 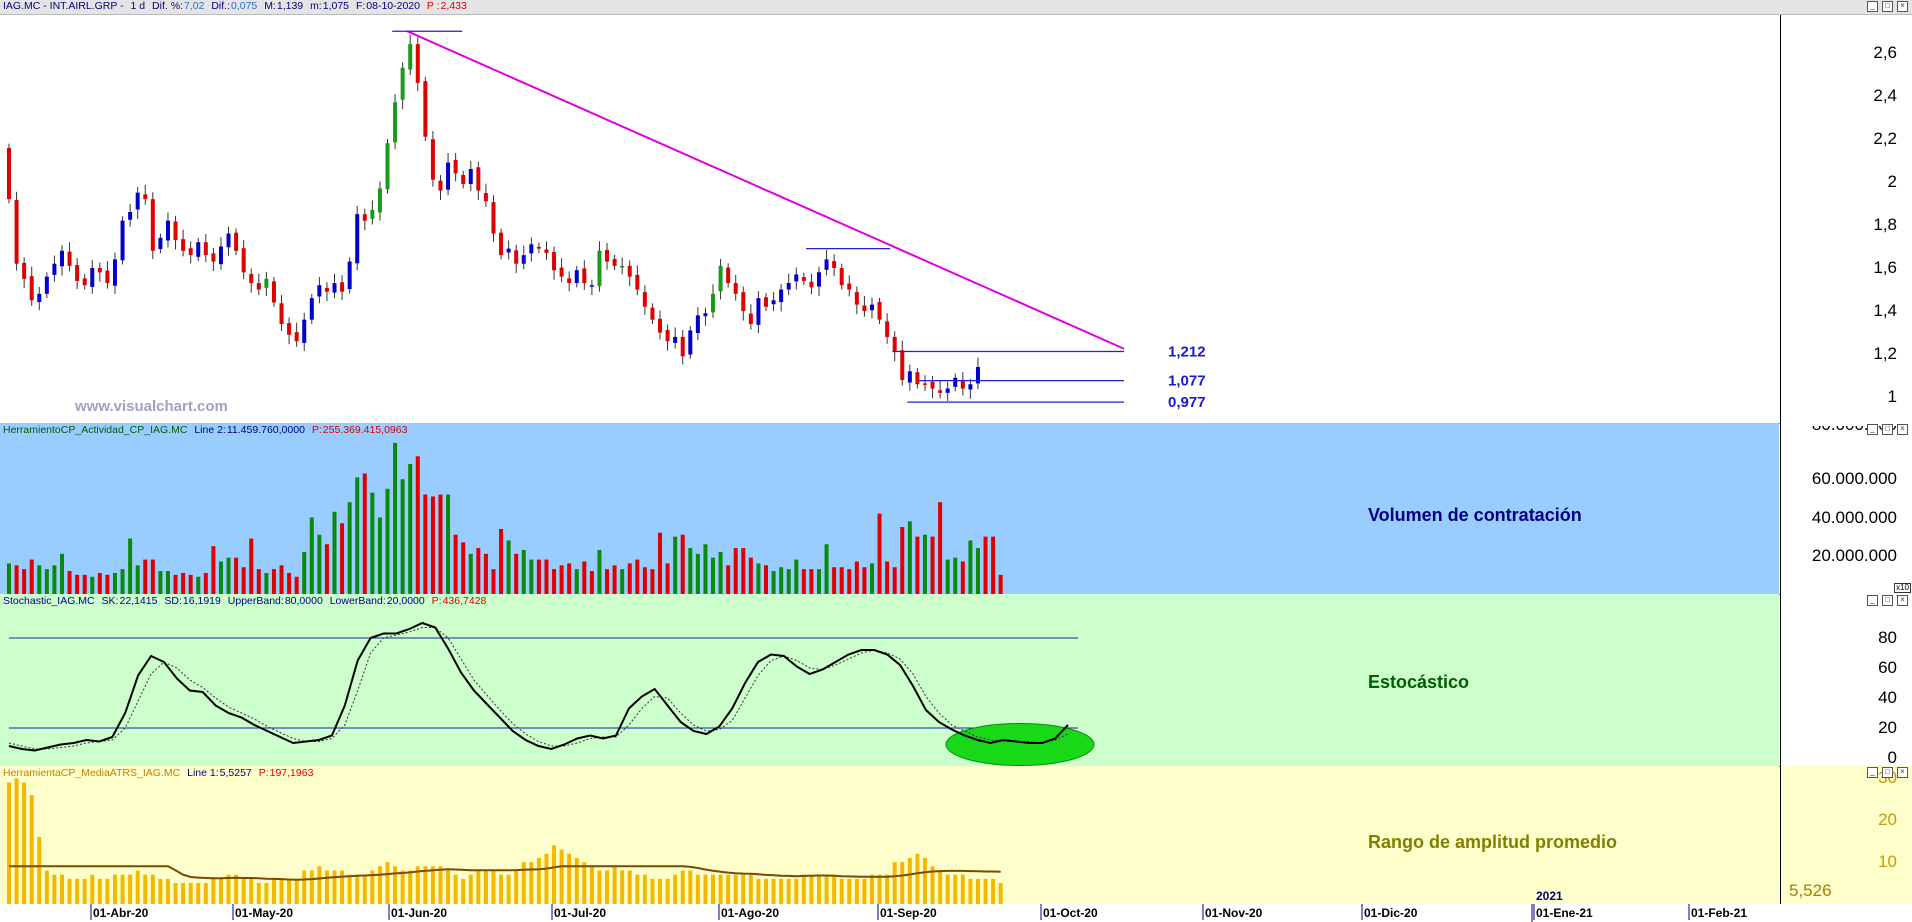 I want to click on year-marker: 2021, so click(x=1549, y=896).